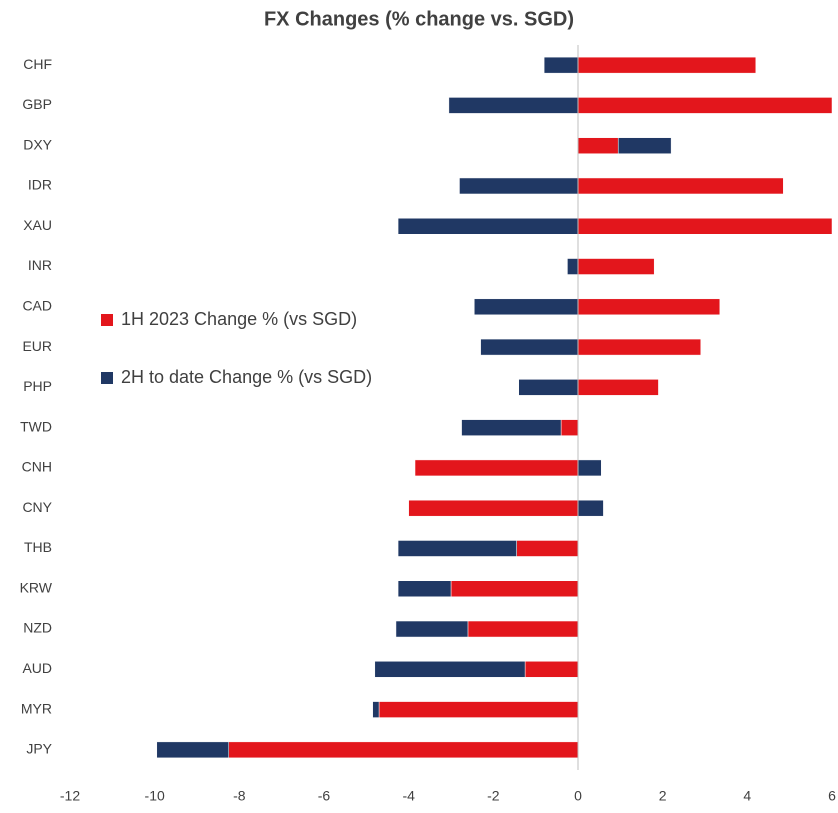  Describe the element at coordinates (37, 306) in the screenshot. I see `y-tick-label: CAD` at that location.